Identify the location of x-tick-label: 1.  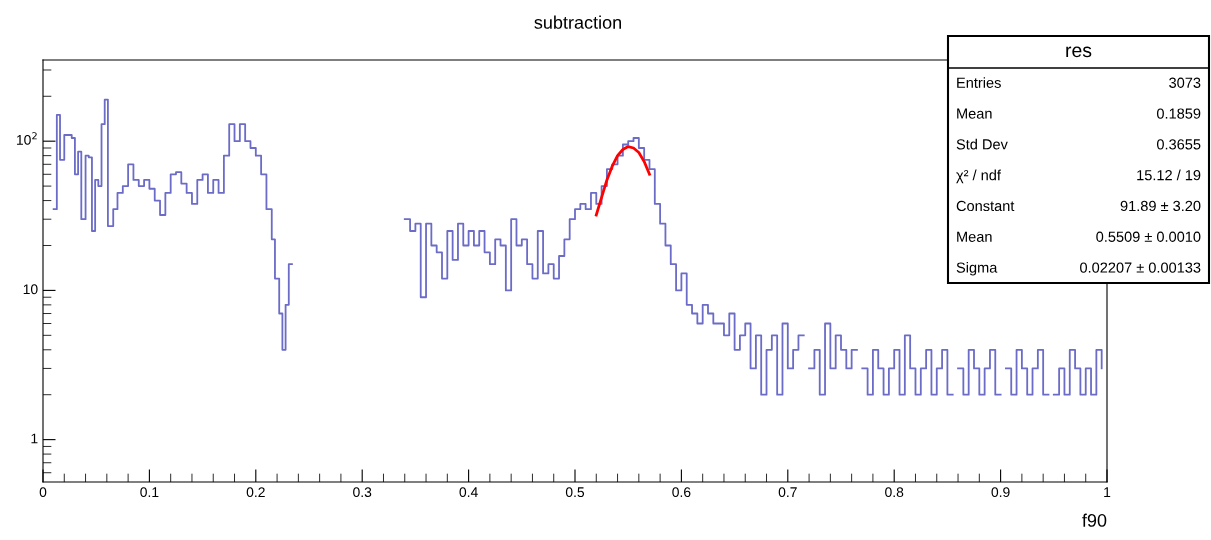
(1107, 492).